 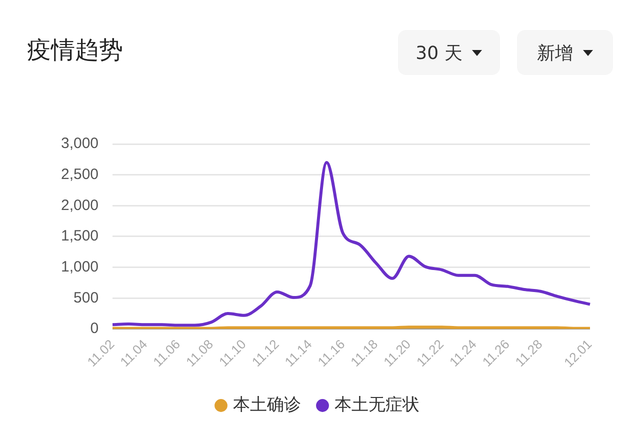 What do you see at coordinates (79, 236) in the screenshot?
I see `y-tick-label: 1,500` at bounding box center [79, 236].